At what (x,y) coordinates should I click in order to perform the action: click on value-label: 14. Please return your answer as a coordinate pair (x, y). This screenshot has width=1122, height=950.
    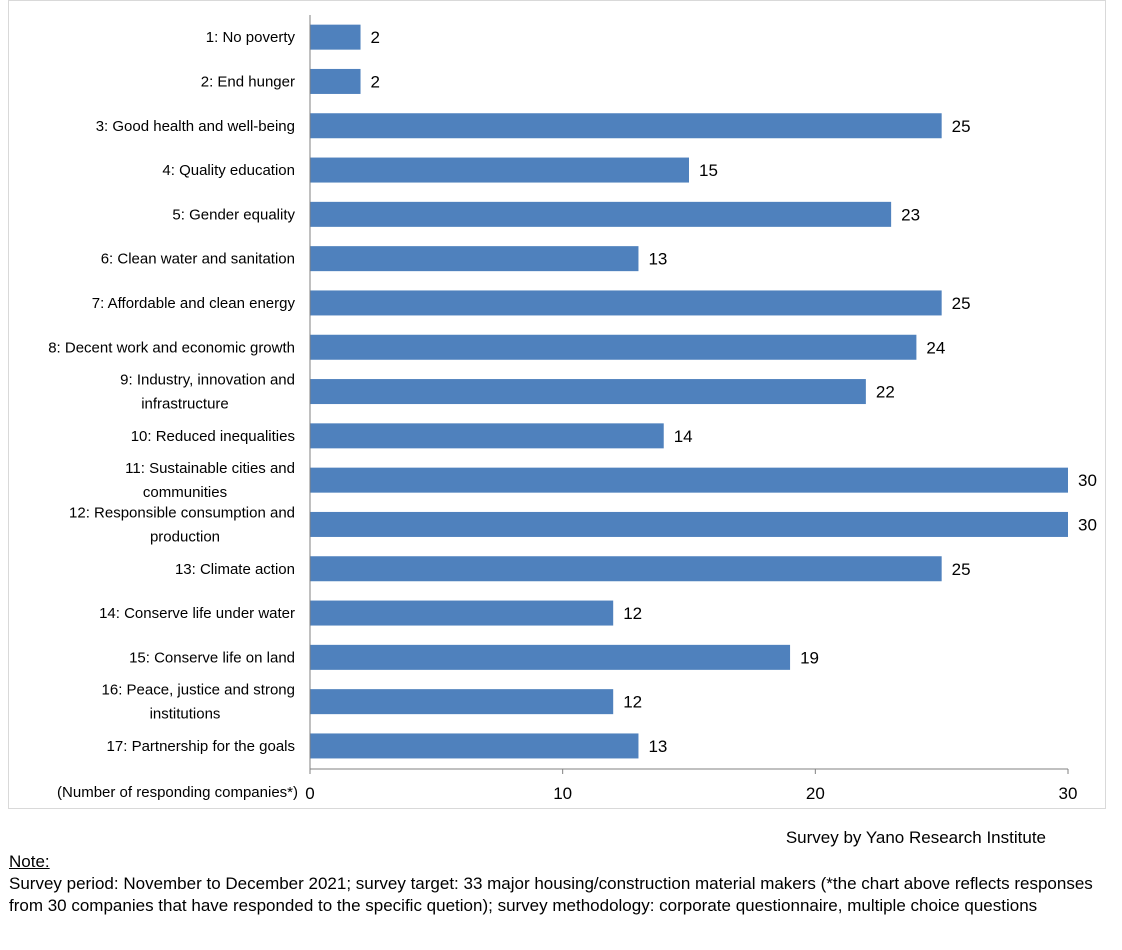
    Looking at the image, I should click on (683, 436).